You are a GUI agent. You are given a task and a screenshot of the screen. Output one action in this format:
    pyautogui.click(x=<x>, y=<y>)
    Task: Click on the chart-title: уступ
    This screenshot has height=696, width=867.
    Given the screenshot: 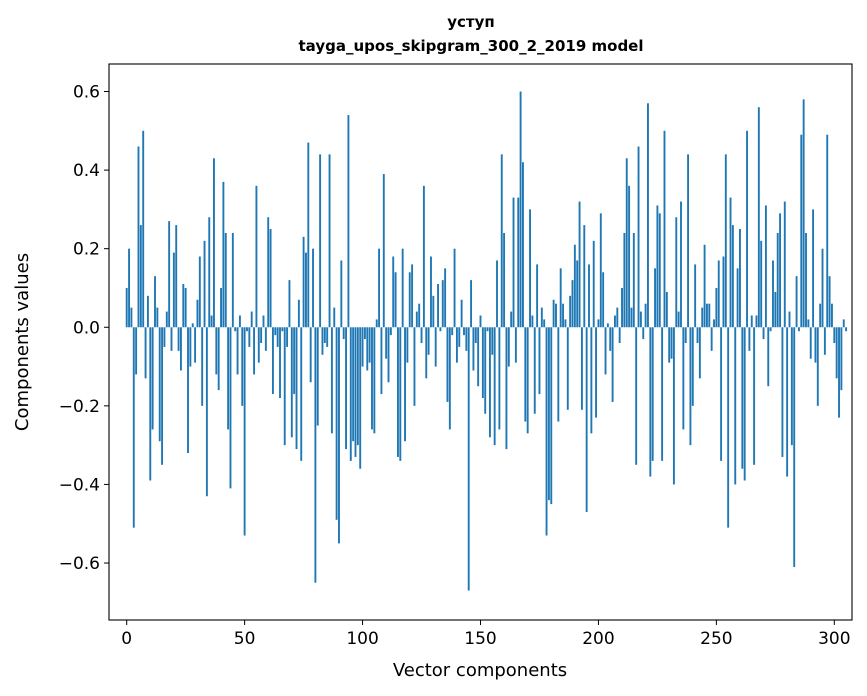 What is the action you would take?
    pyautogui.click(x=471, y=22)
    